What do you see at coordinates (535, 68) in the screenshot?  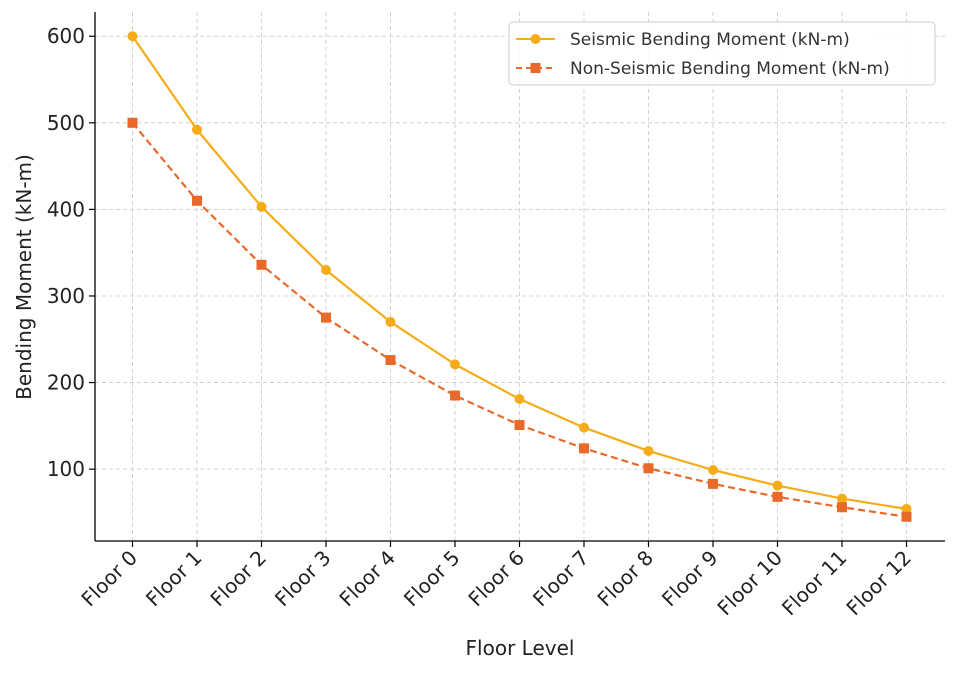 I see `legend-marker-non-seismic` at bounding box center [535, 68].